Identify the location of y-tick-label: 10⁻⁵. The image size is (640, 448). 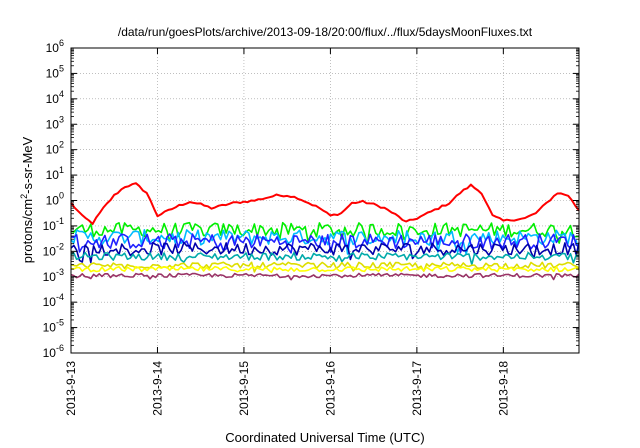
(53, 326).